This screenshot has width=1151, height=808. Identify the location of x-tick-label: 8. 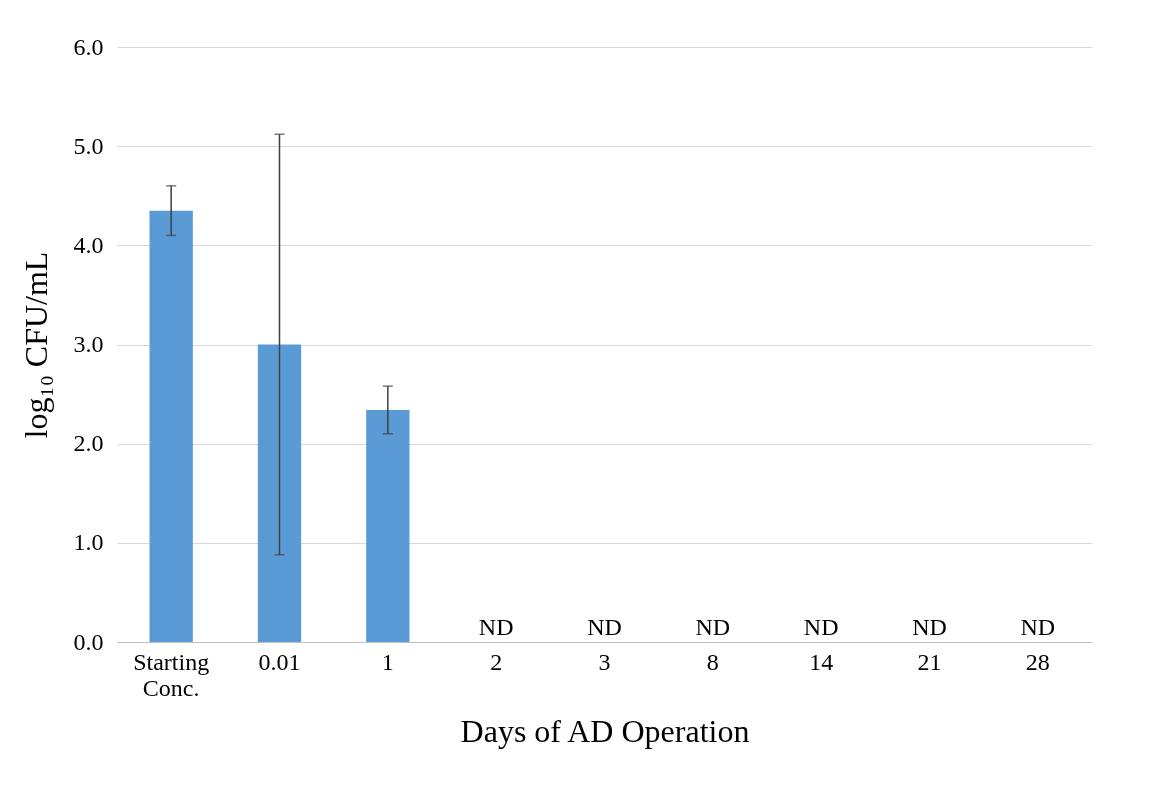
(712, 661).